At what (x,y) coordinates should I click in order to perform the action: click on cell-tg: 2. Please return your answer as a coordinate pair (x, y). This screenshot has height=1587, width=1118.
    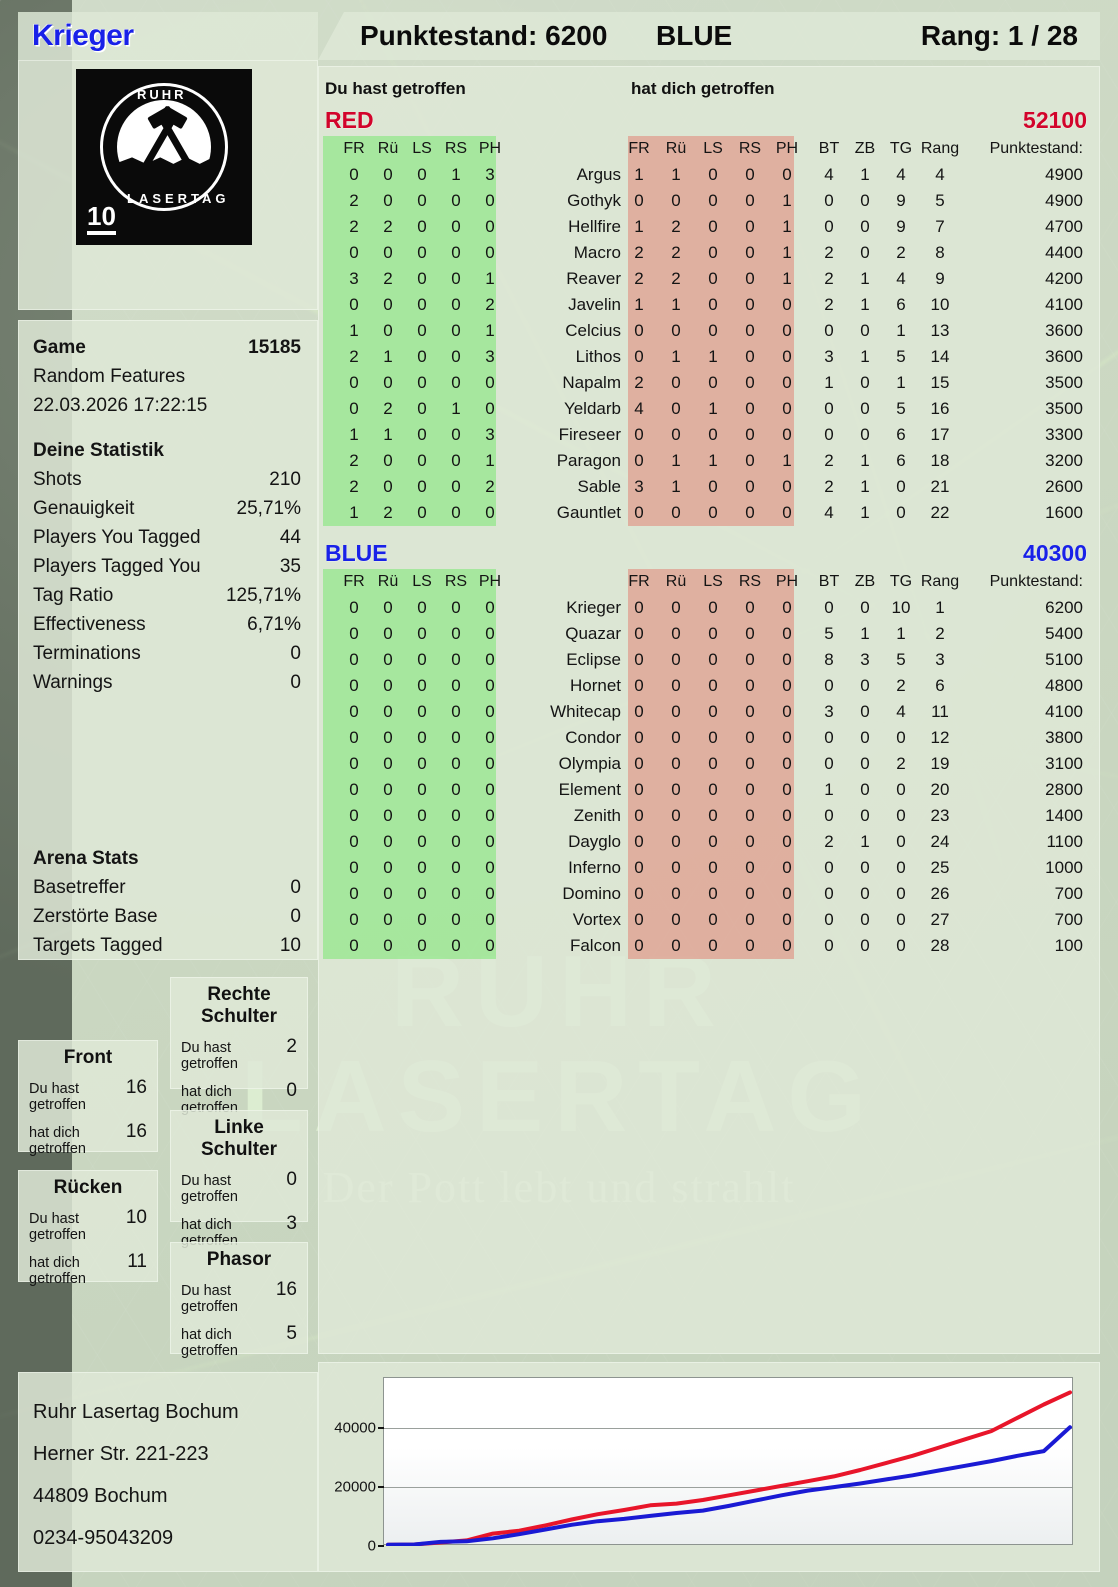
    Looking at the image, I should click on (901, 252).